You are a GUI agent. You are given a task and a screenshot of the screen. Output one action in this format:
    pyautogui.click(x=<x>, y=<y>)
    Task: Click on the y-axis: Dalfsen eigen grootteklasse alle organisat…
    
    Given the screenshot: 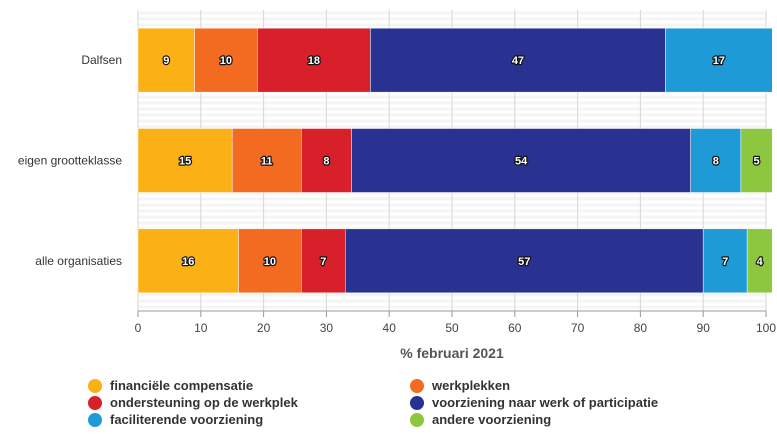 What is the action you would take?
    pyautogui.click(x=70, y=160)
    